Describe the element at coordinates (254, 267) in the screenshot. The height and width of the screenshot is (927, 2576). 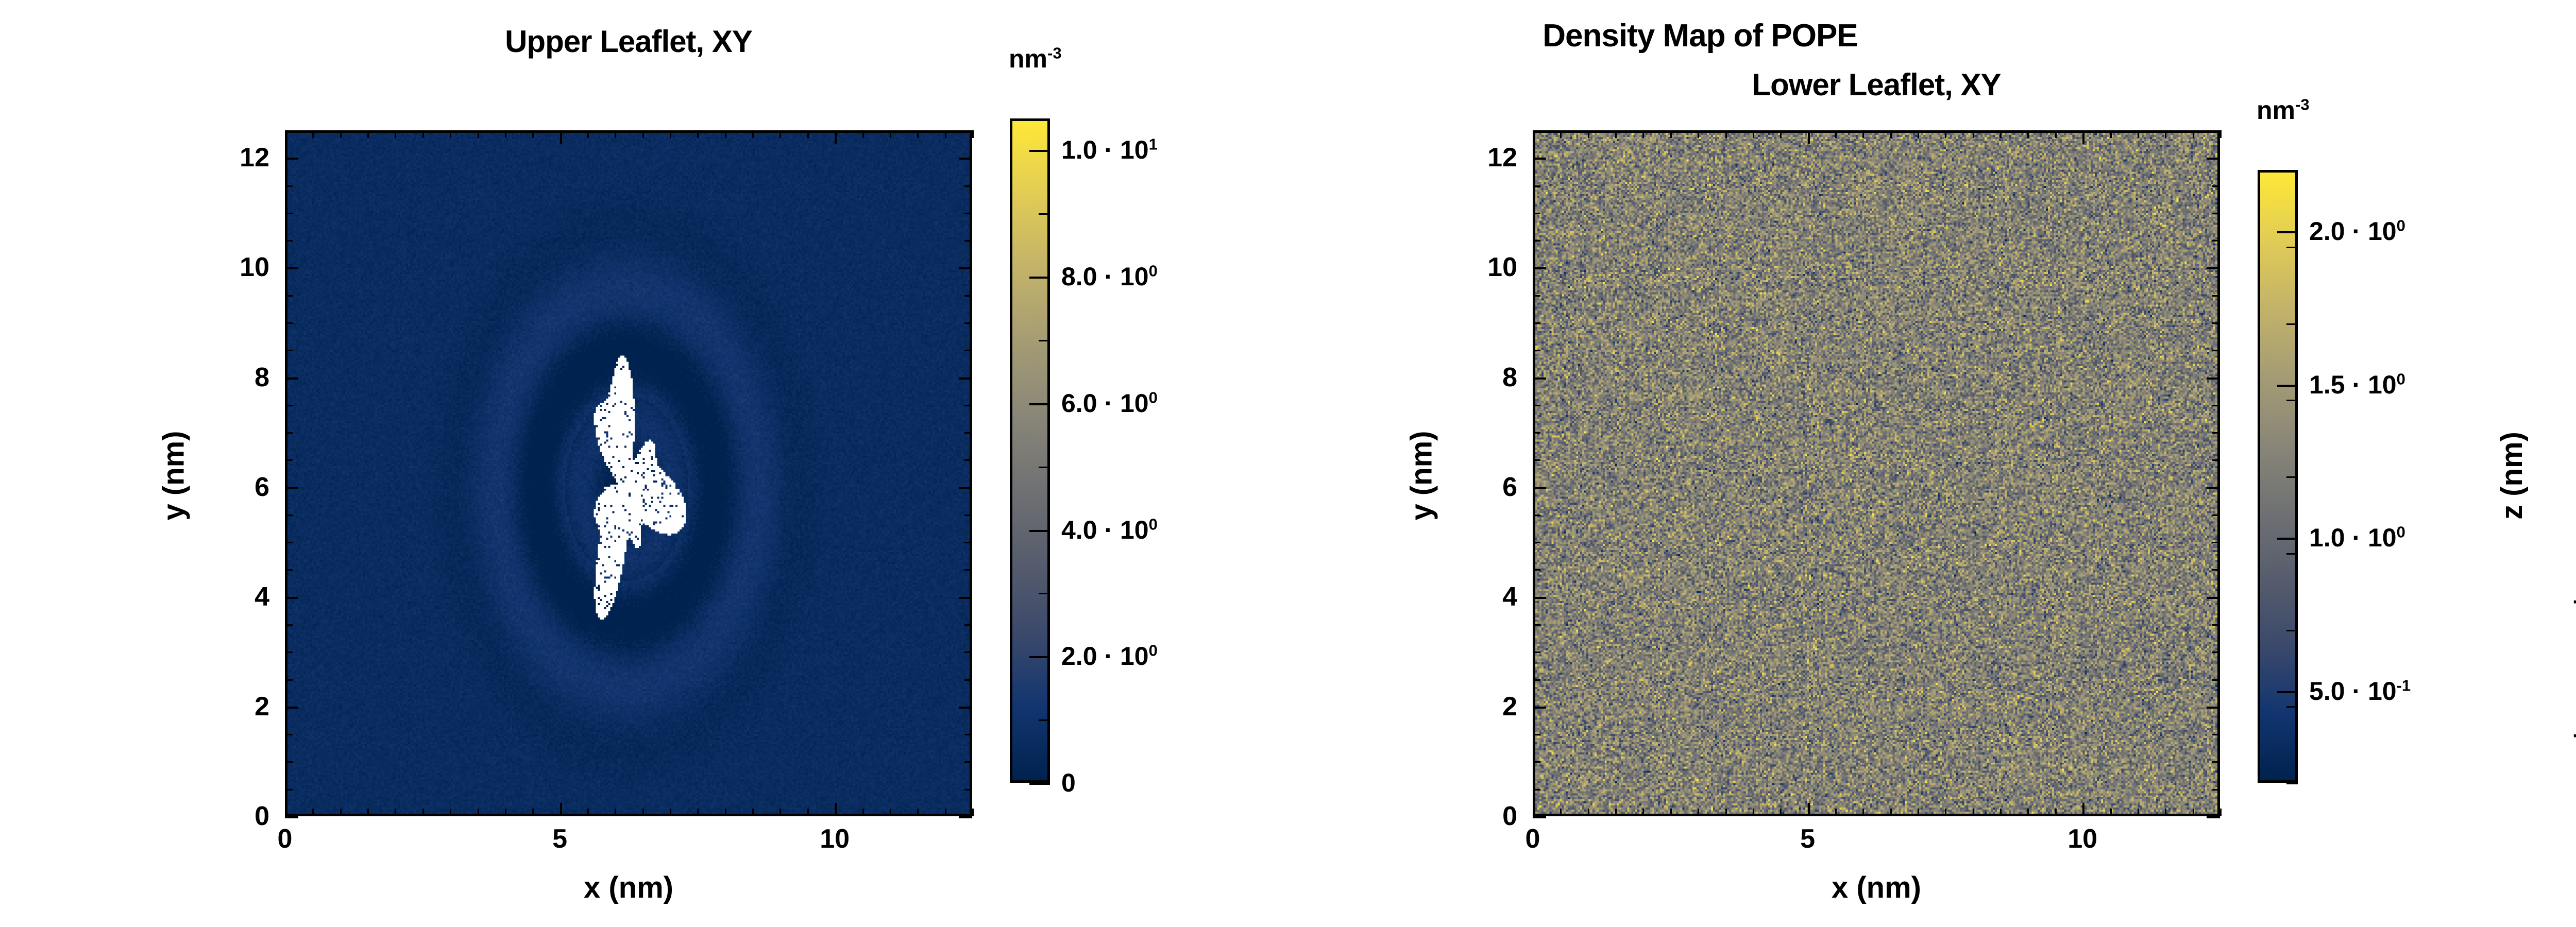
I see `yaxis-tick-label: 10` at that location.